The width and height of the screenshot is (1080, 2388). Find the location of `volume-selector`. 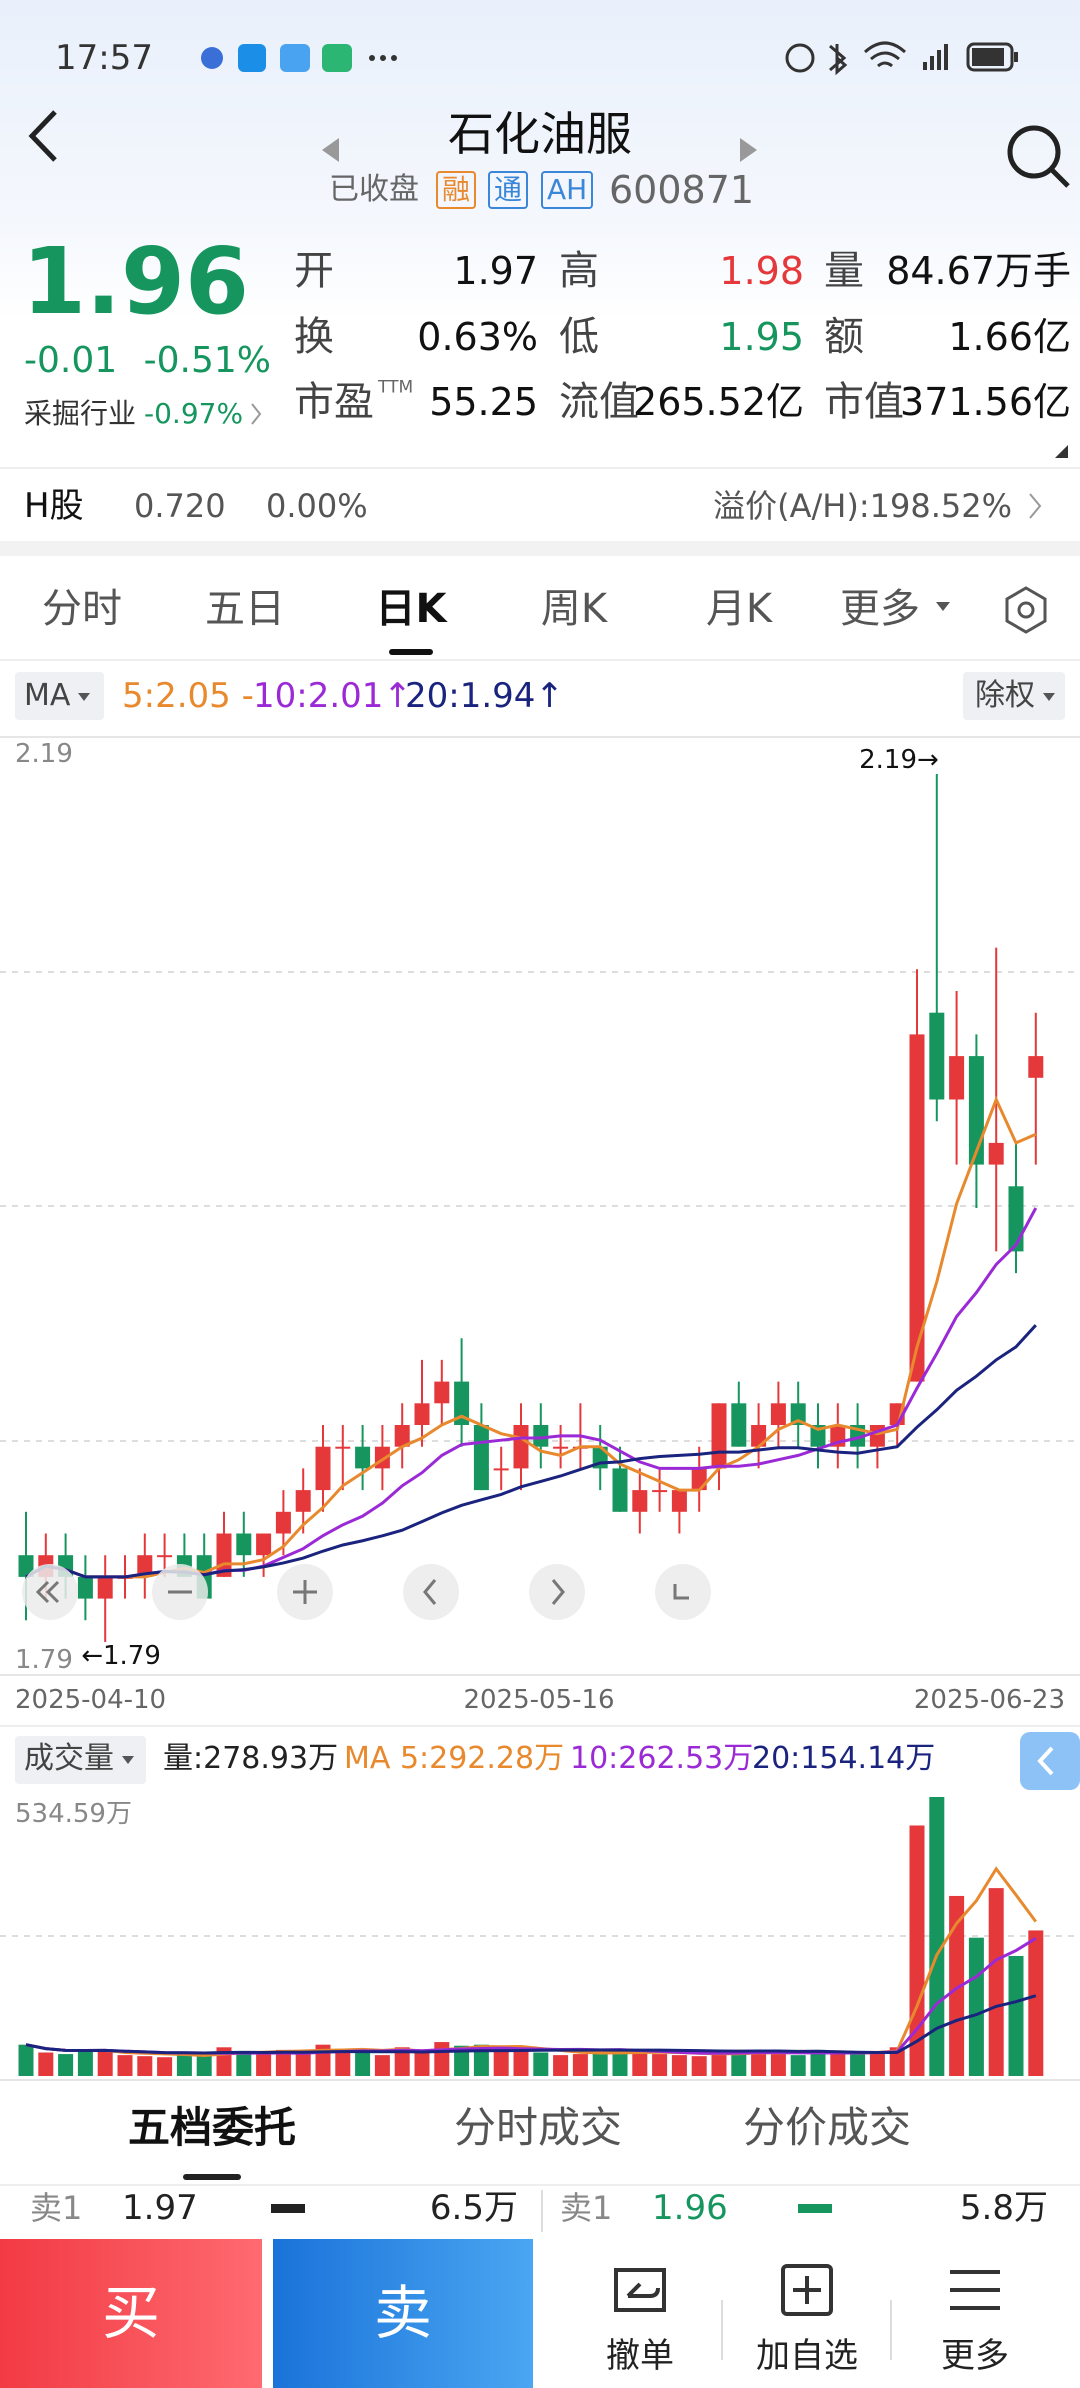

volume-selector is located at coordinates (80, 1760).